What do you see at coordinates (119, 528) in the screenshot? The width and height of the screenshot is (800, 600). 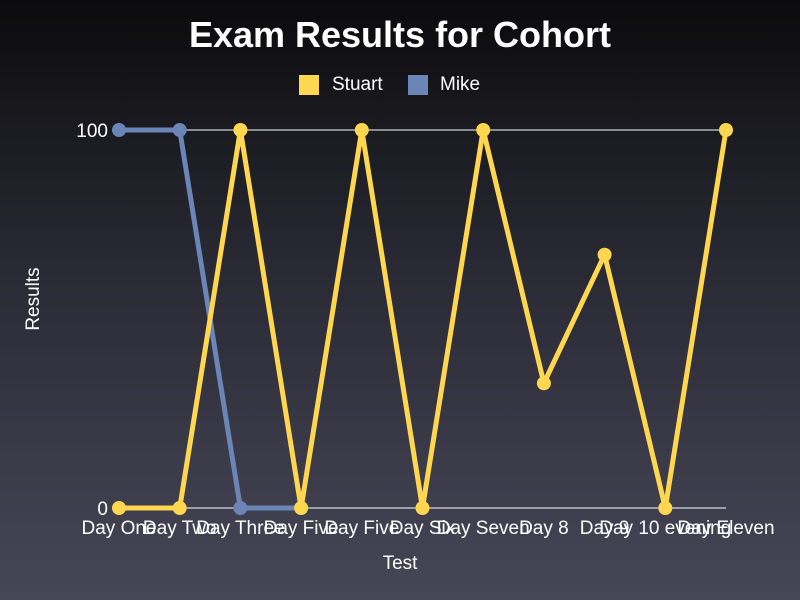 I see `x-tick-label: Day One` at bounding box center [119, 528].